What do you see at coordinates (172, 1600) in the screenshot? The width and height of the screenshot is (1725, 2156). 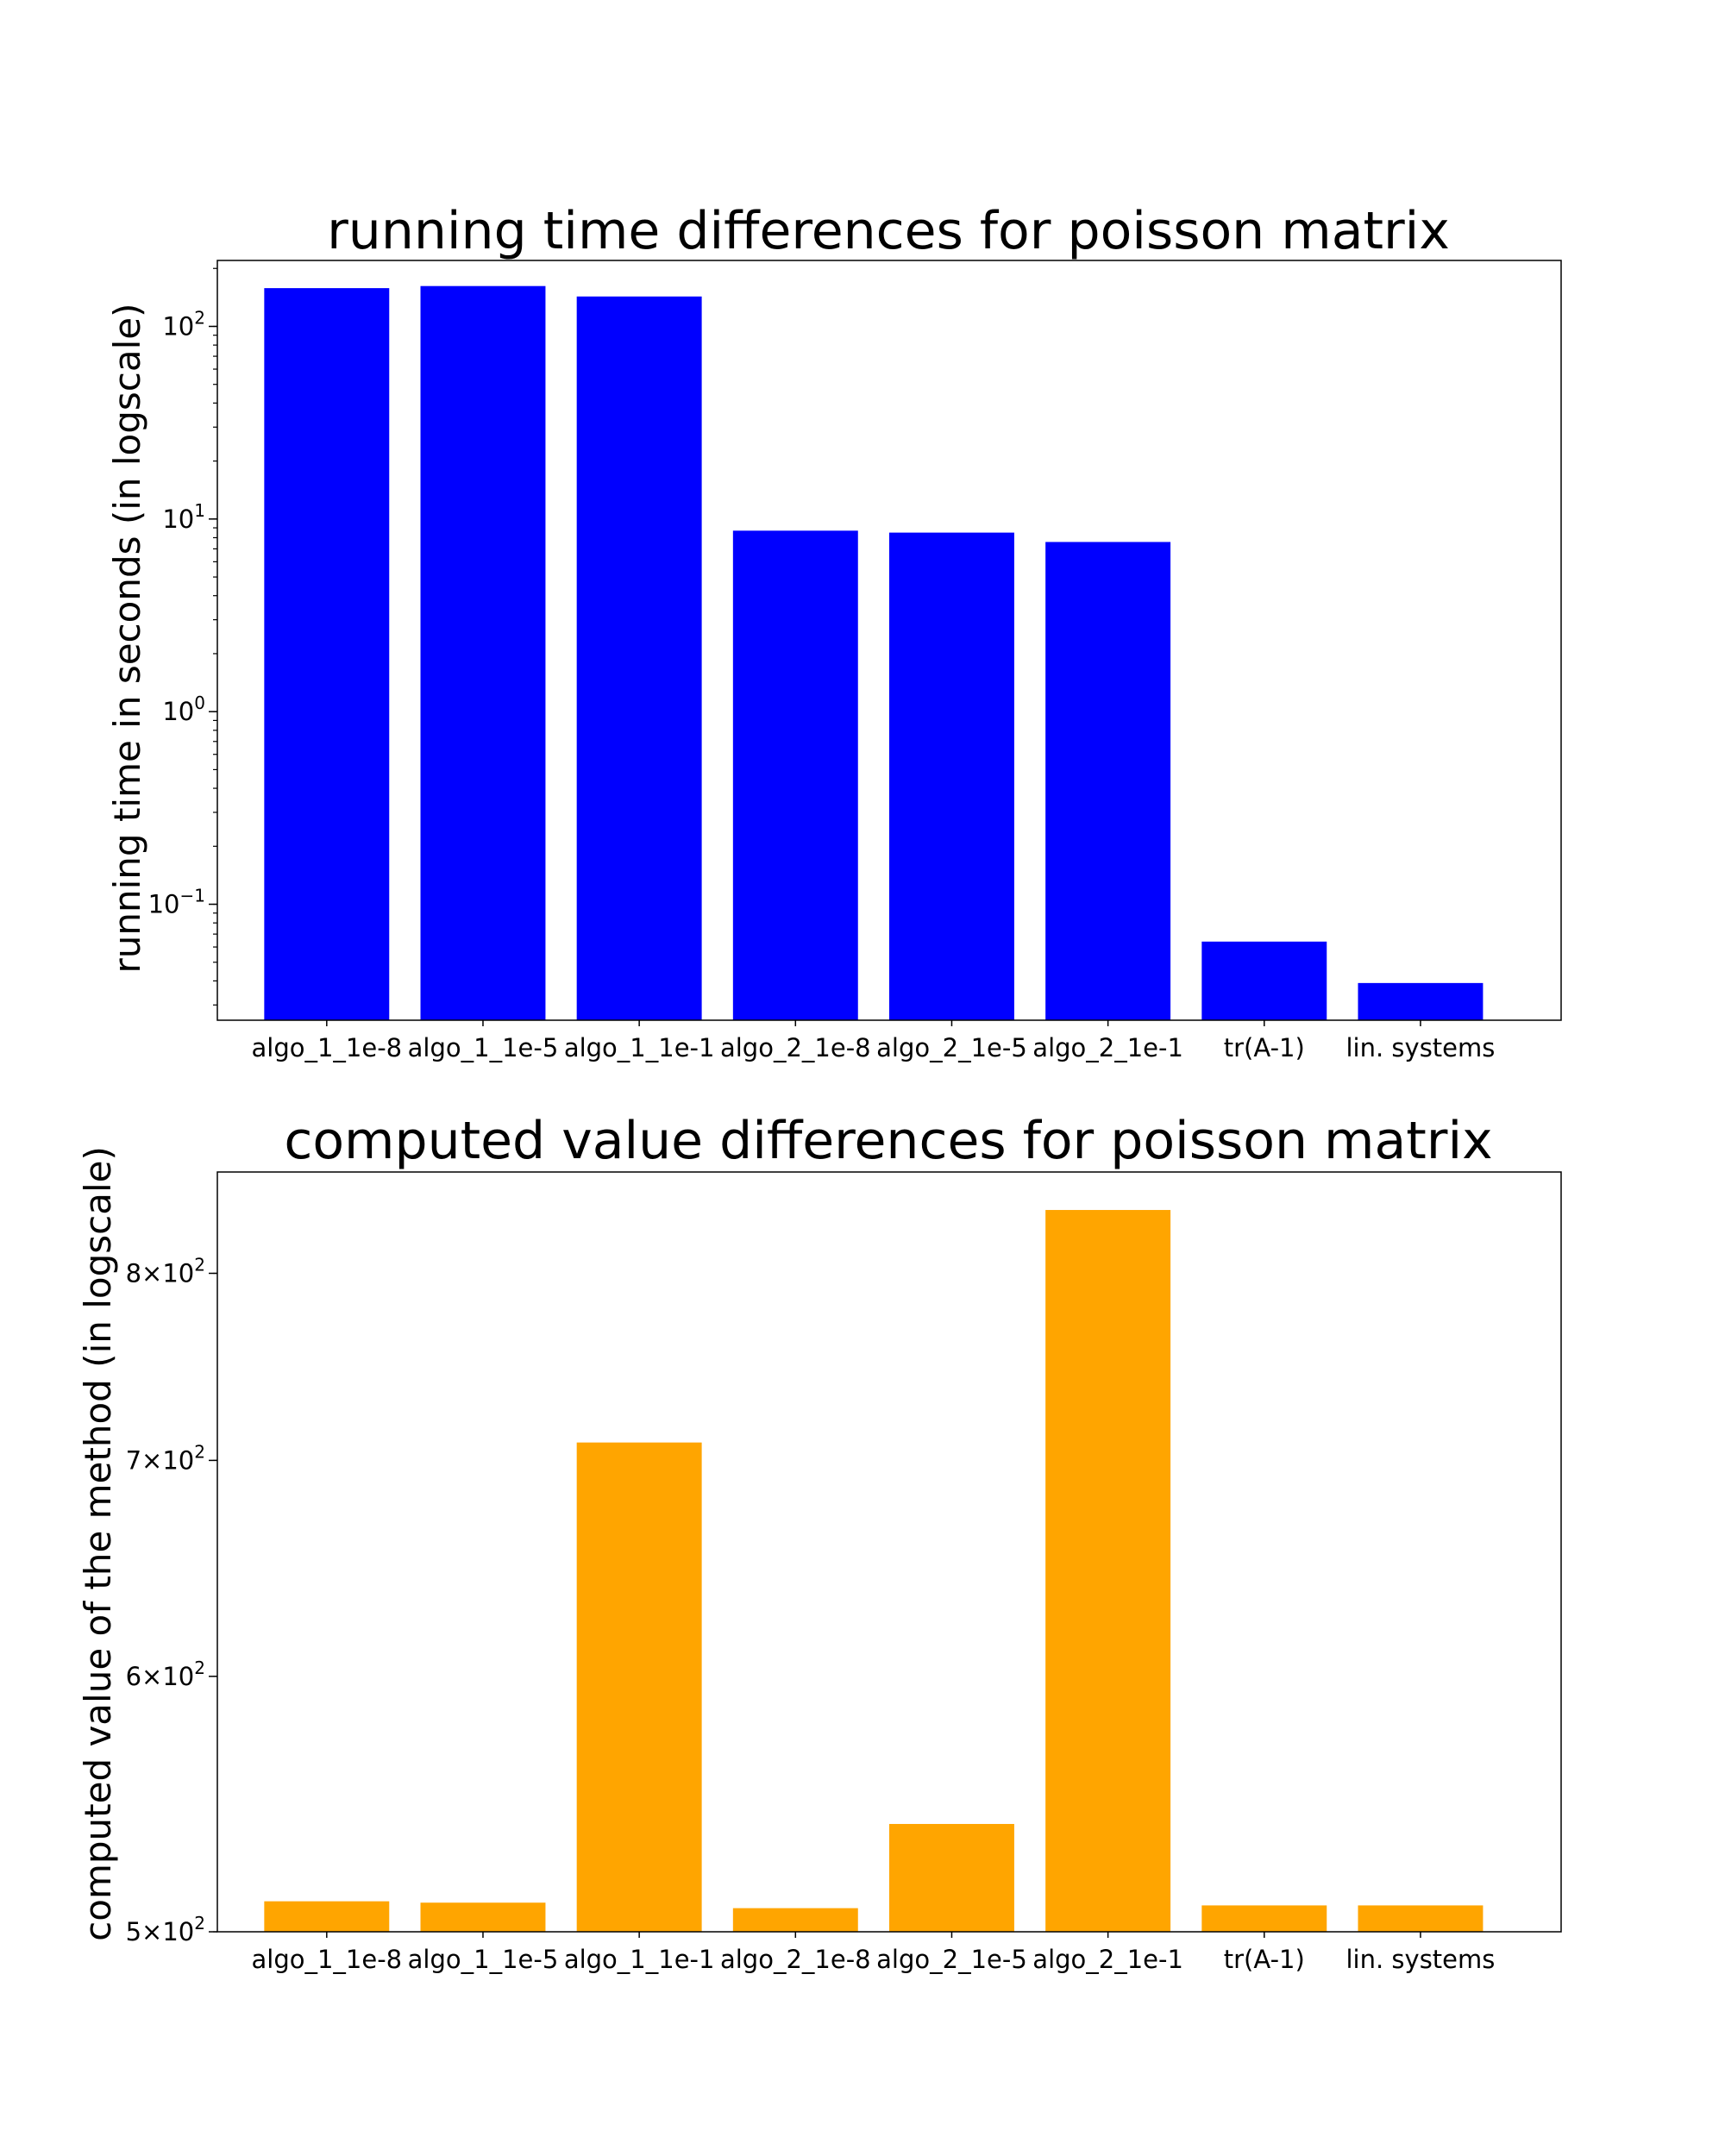 I see `y-major-ticks: 5×102 6×102 7×102 8×102` at bounding box center [172, 1600].